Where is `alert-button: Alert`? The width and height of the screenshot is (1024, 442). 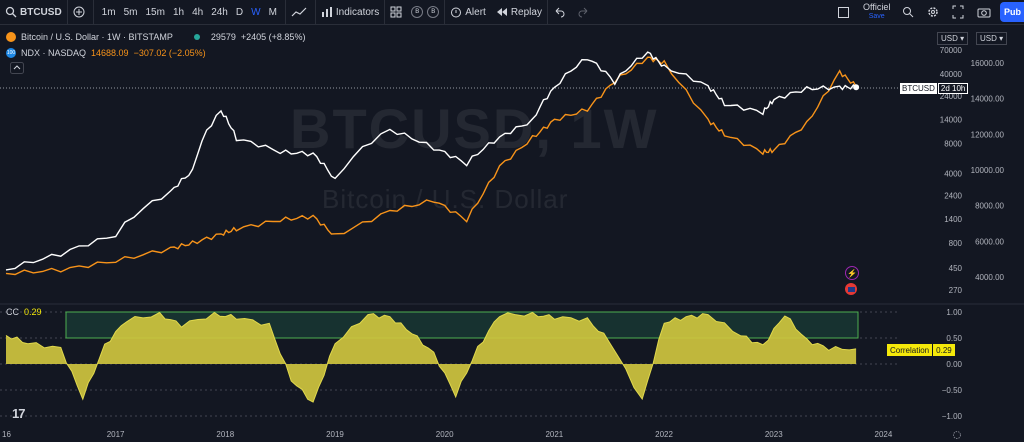
alert-button: Alert is located at coordinates (467, 12).